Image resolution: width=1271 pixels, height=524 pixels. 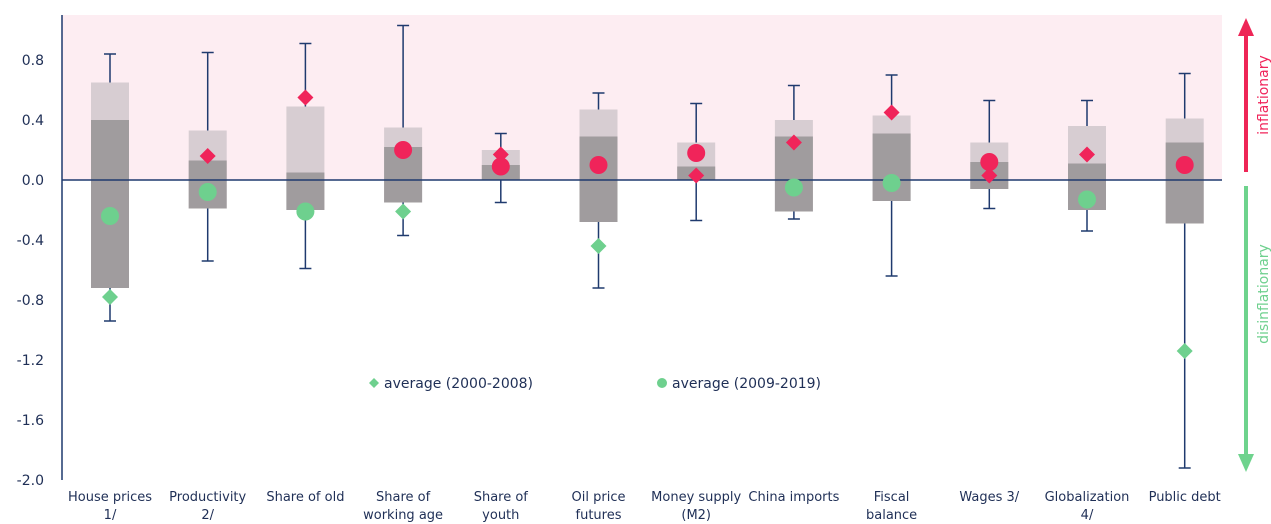 What do you see at coordinates (110, 515) in the screenshot?
I see `category-label-line: 1/` at bounding box center [110, 515].